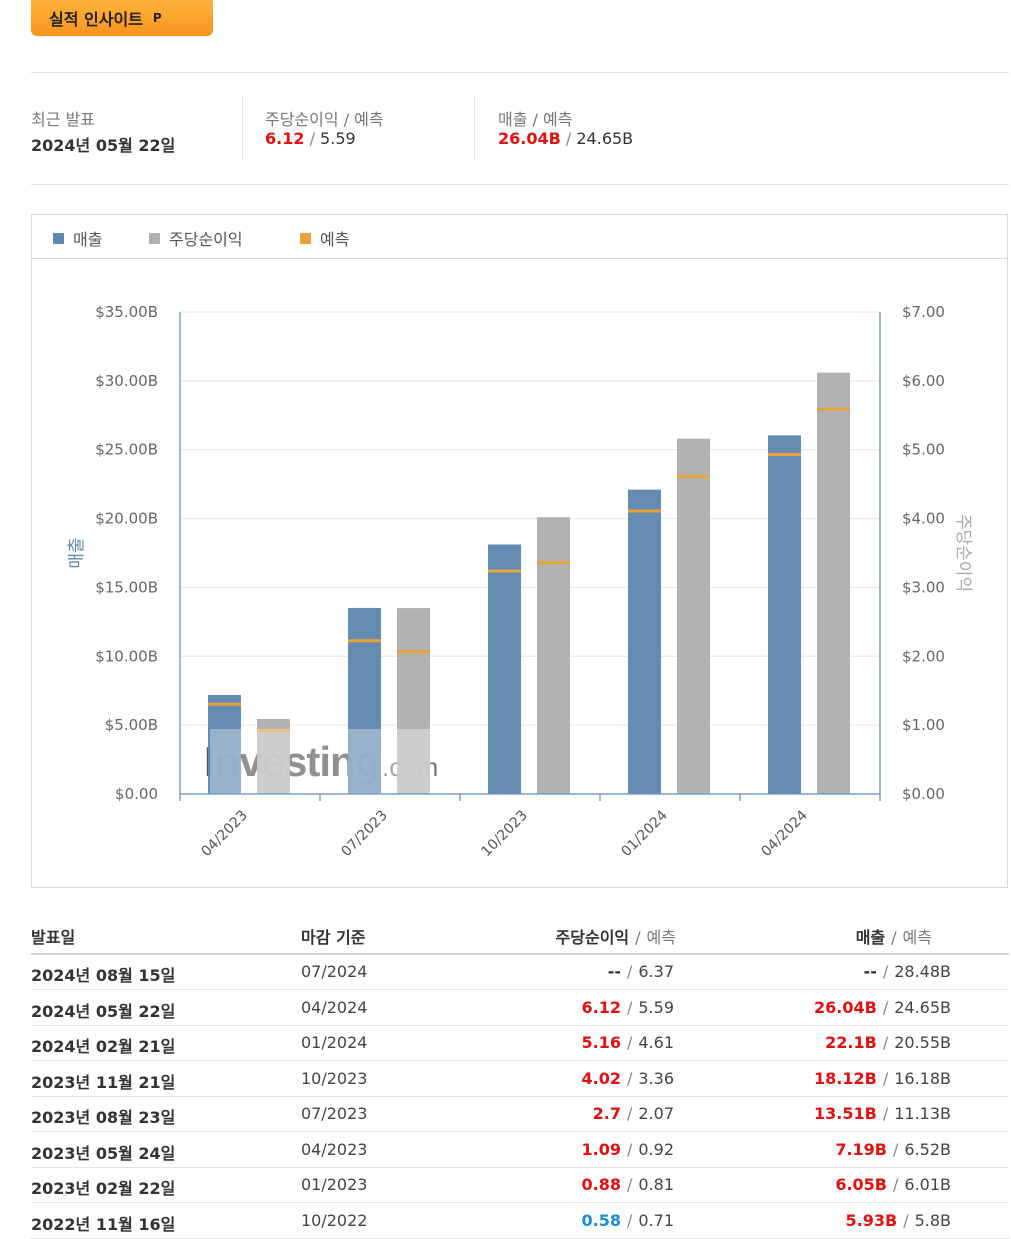 This screenshot has width=1011, height=1239. What do you see at coordinates (334, 1184) in the screenshot?
I see `row-period: 01/2023` at bounding box center [334, 1184].